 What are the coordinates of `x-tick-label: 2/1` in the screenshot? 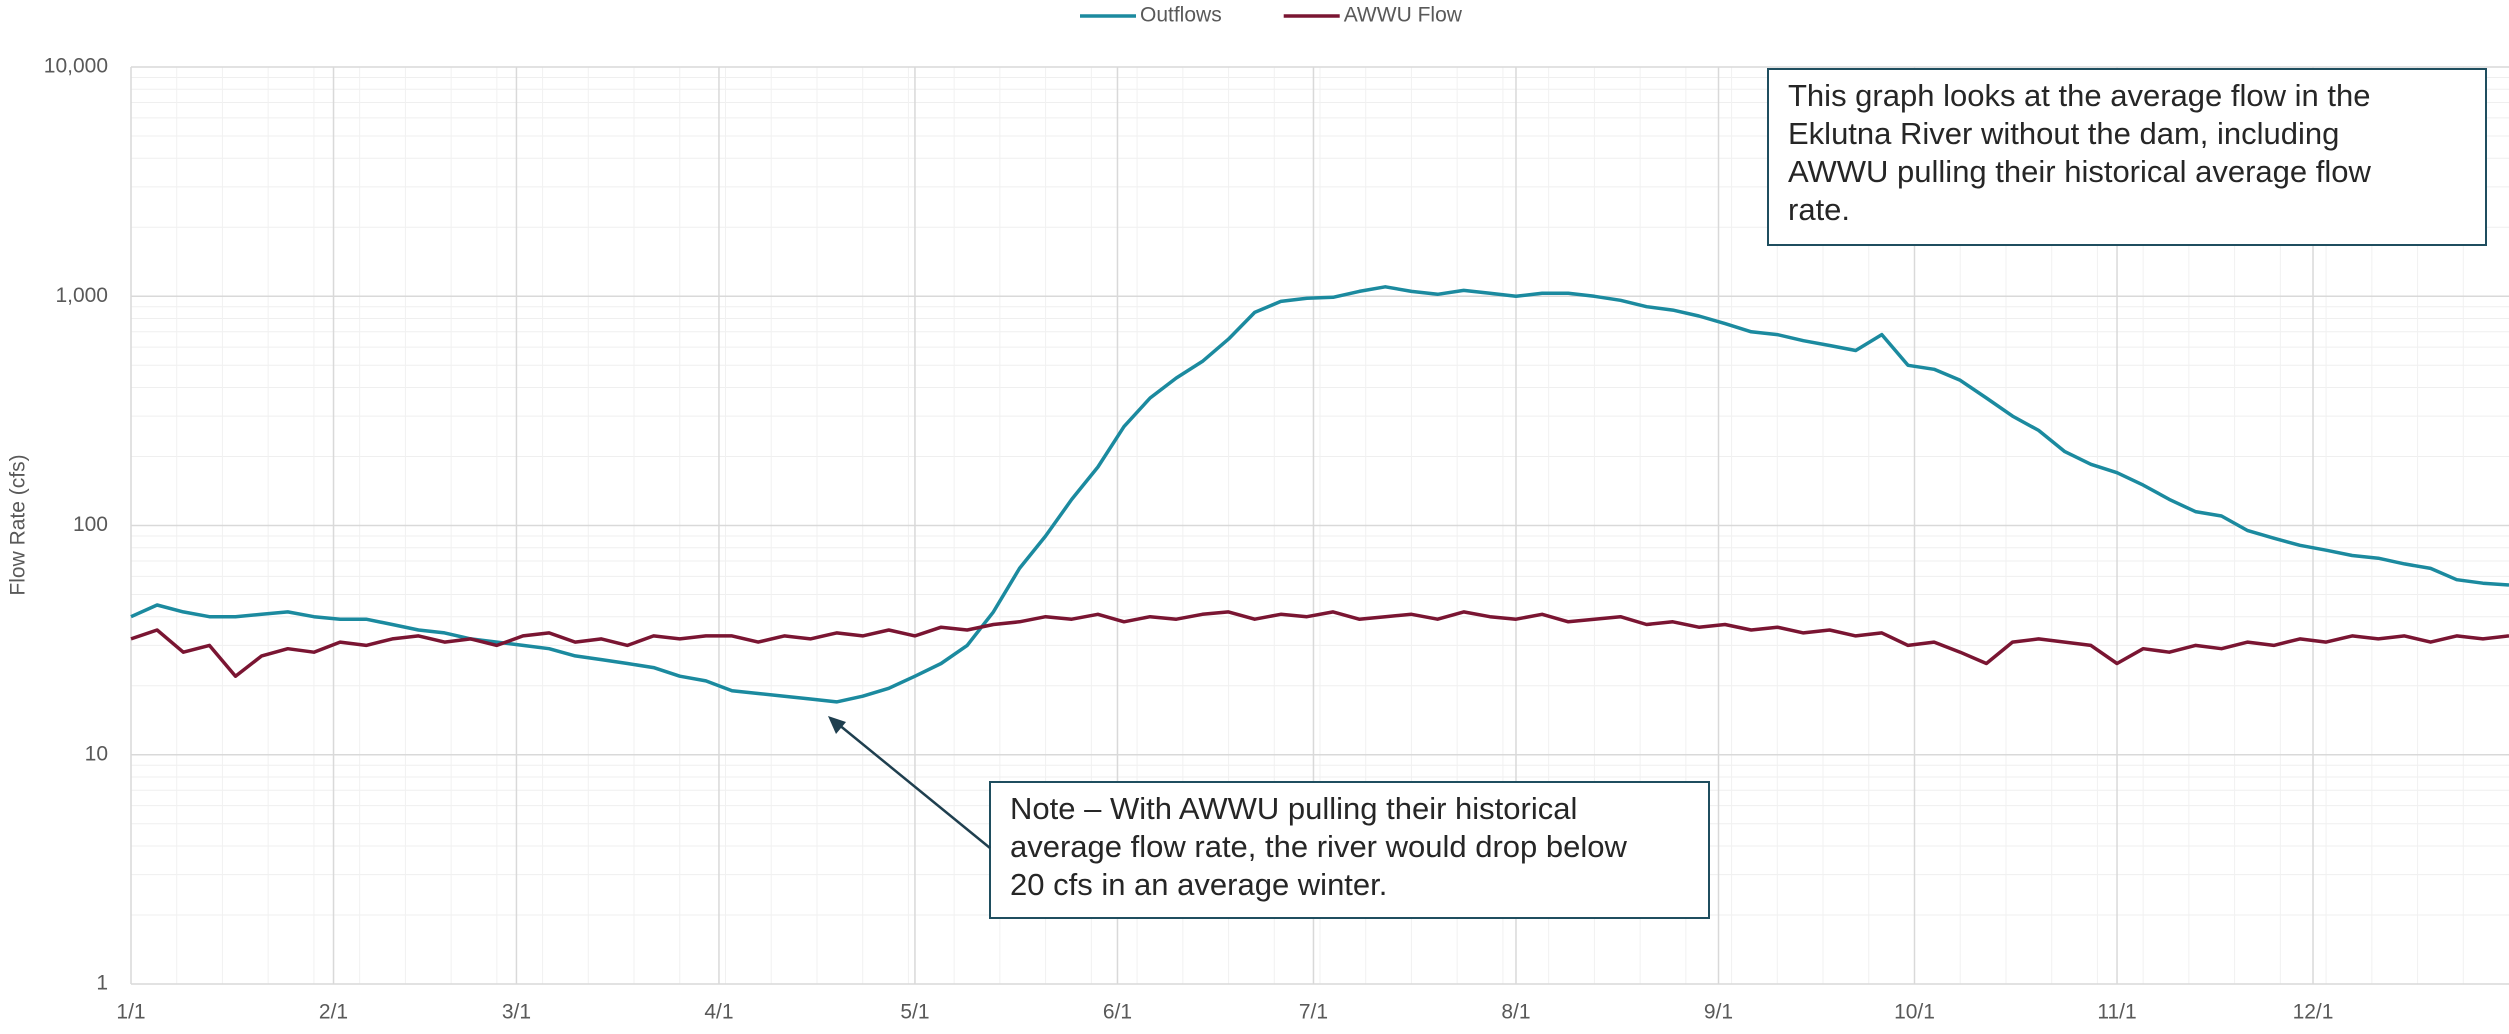 It's located at (333, 1012).